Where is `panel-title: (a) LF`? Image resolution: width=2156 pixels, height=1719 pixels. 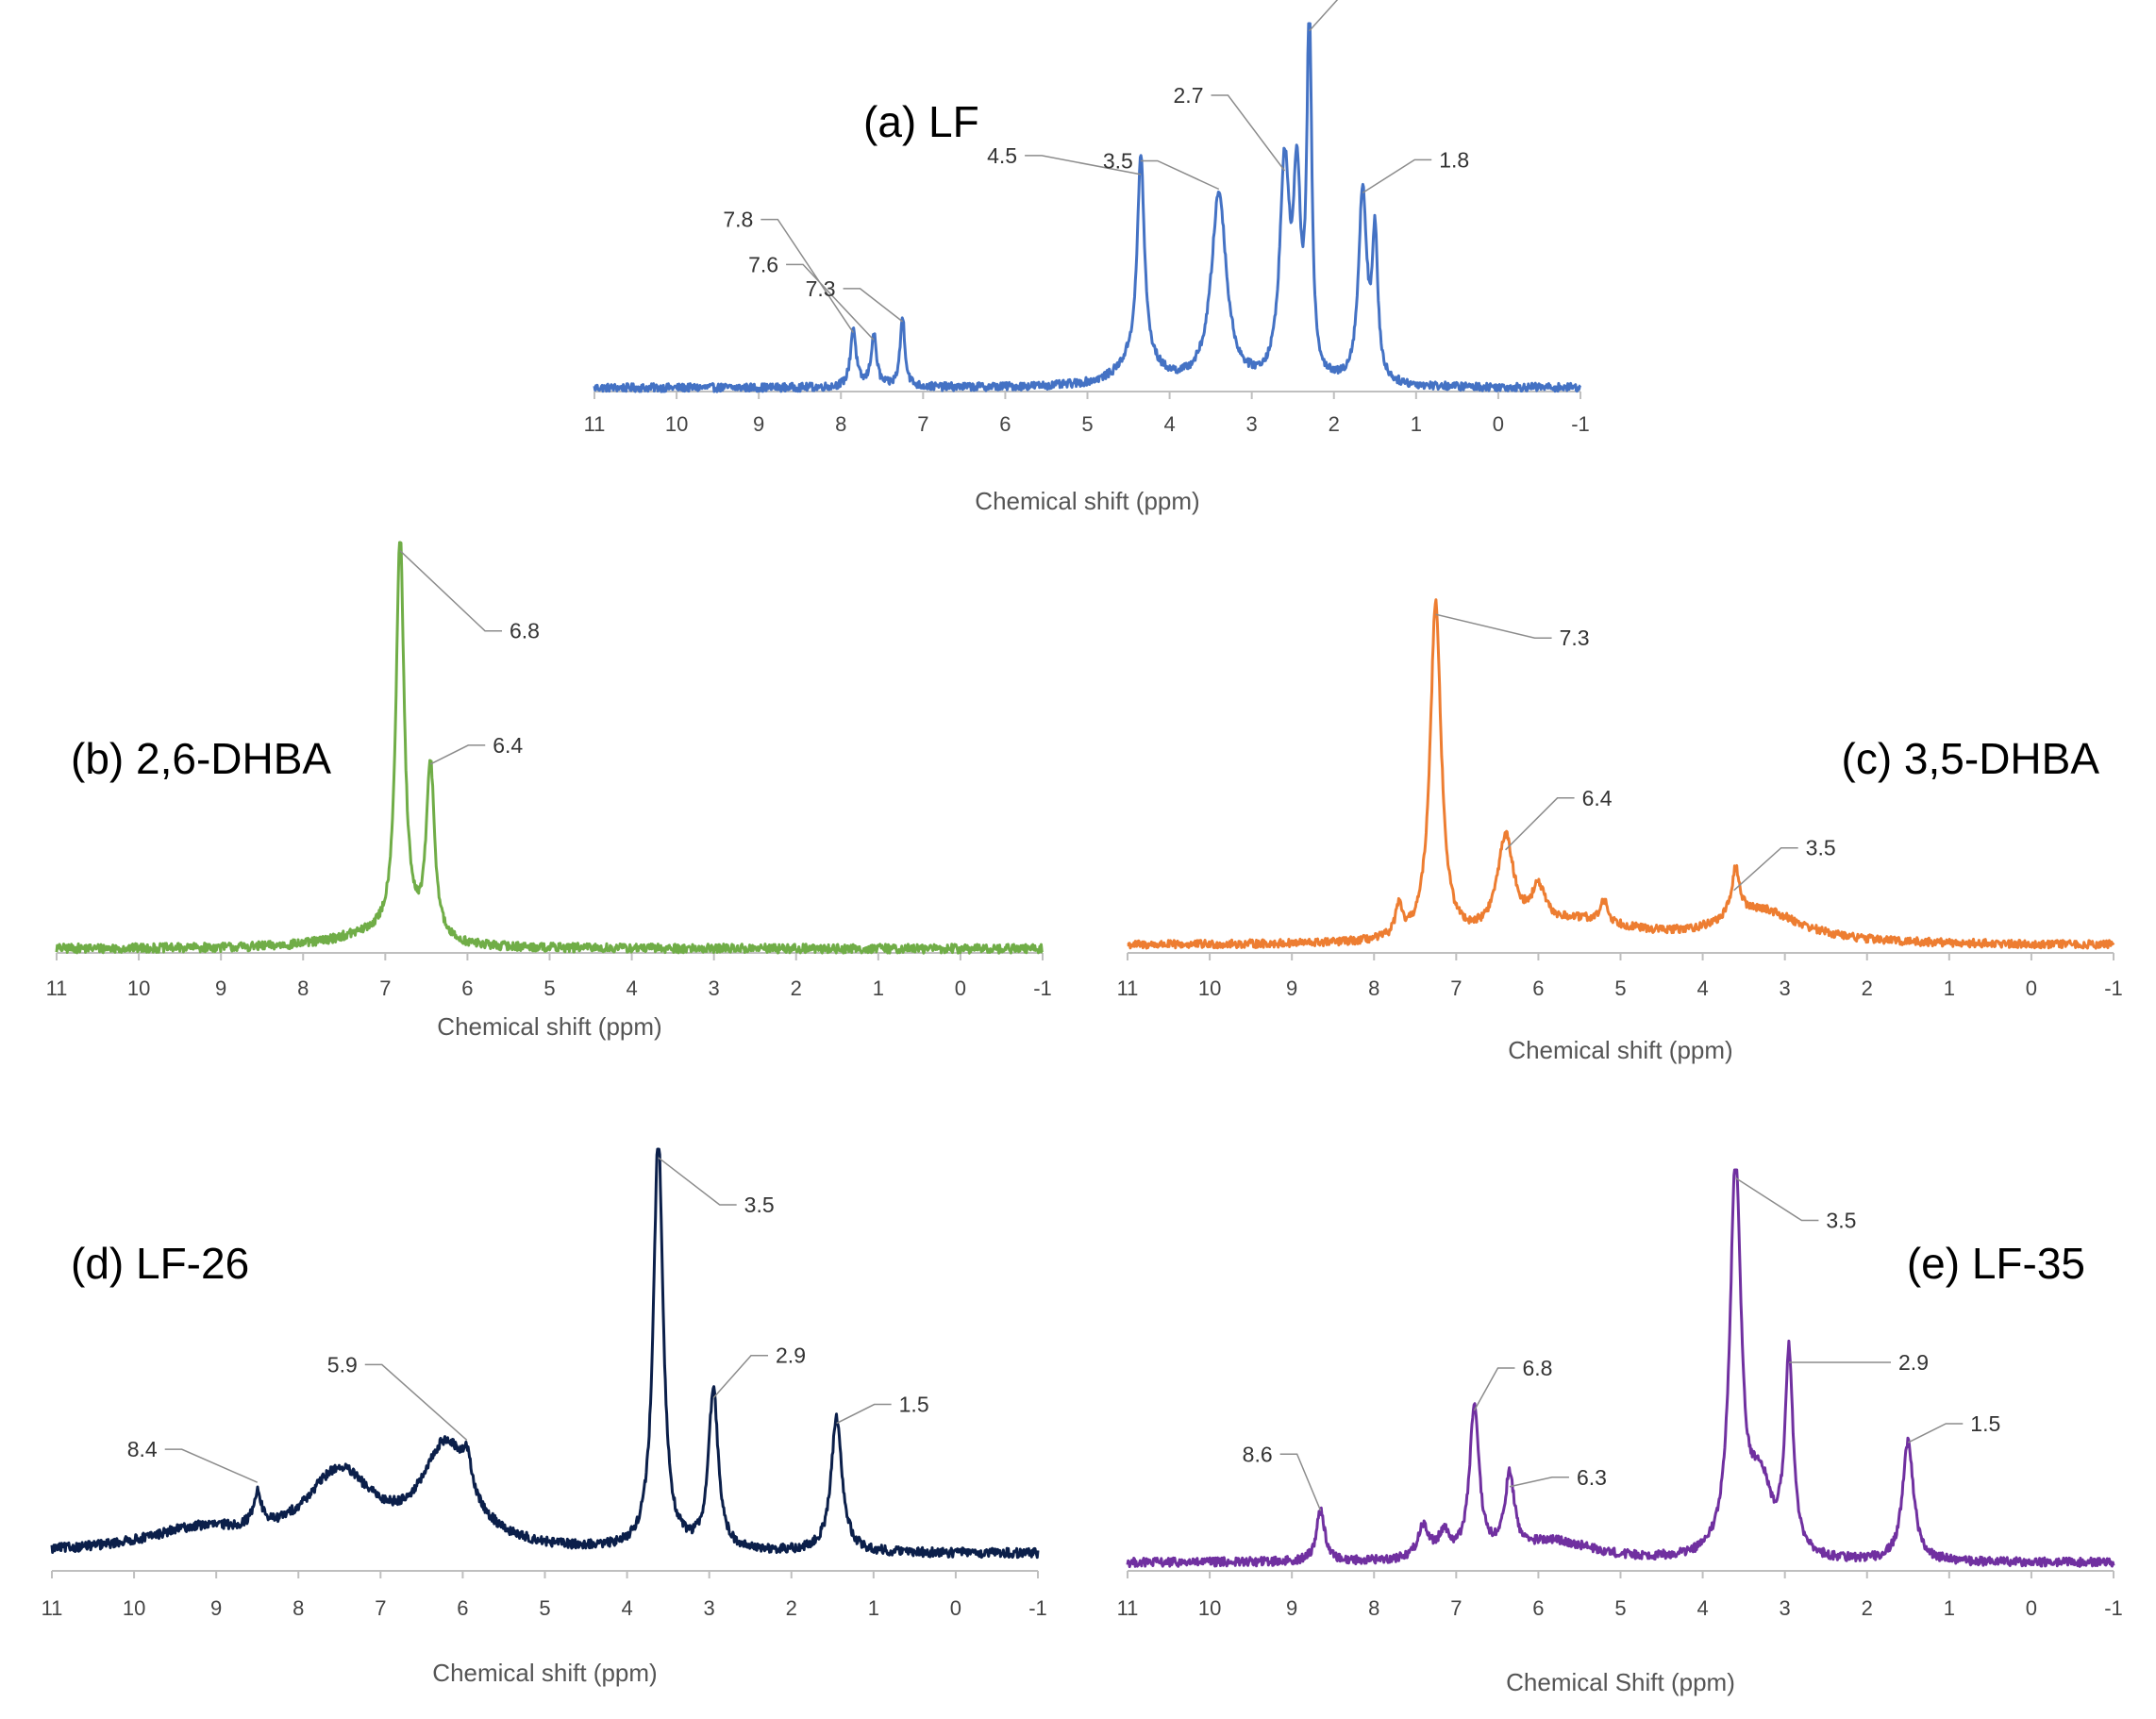 panel-title: (a) LF is located at coordinates (921, 122).